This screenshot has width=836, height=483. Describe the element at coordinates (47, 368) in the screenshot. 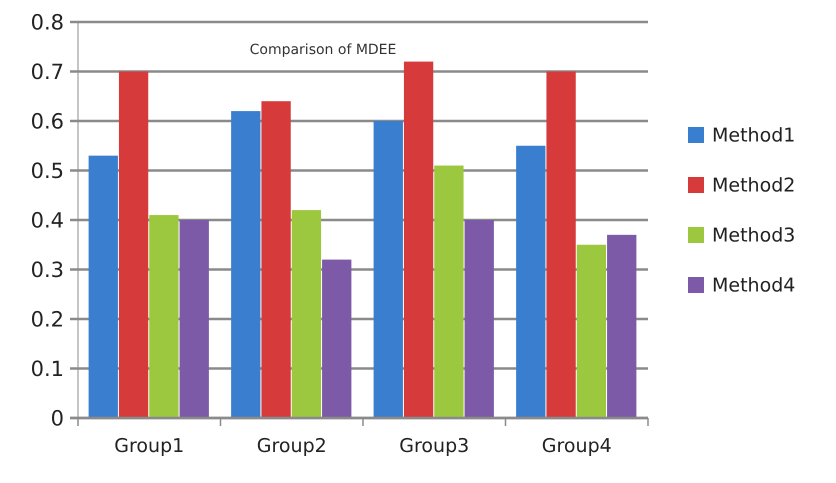

I see `y-tick-label: 0.1` at that location.